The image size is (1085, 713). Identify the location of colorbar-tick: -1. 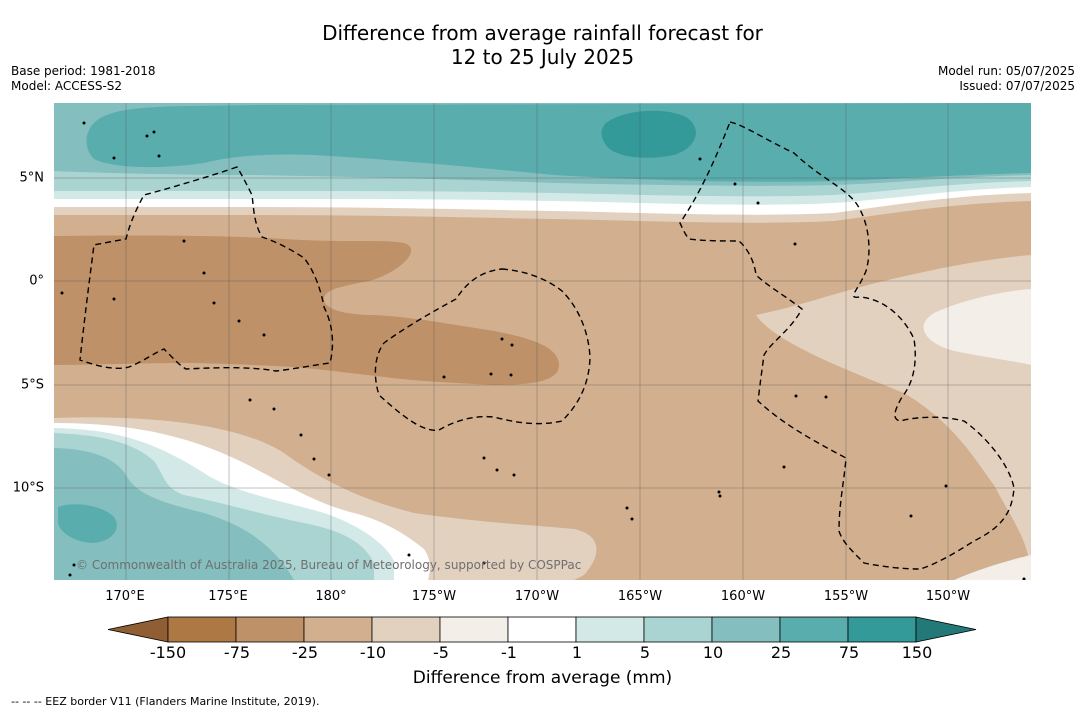
(509, 652).